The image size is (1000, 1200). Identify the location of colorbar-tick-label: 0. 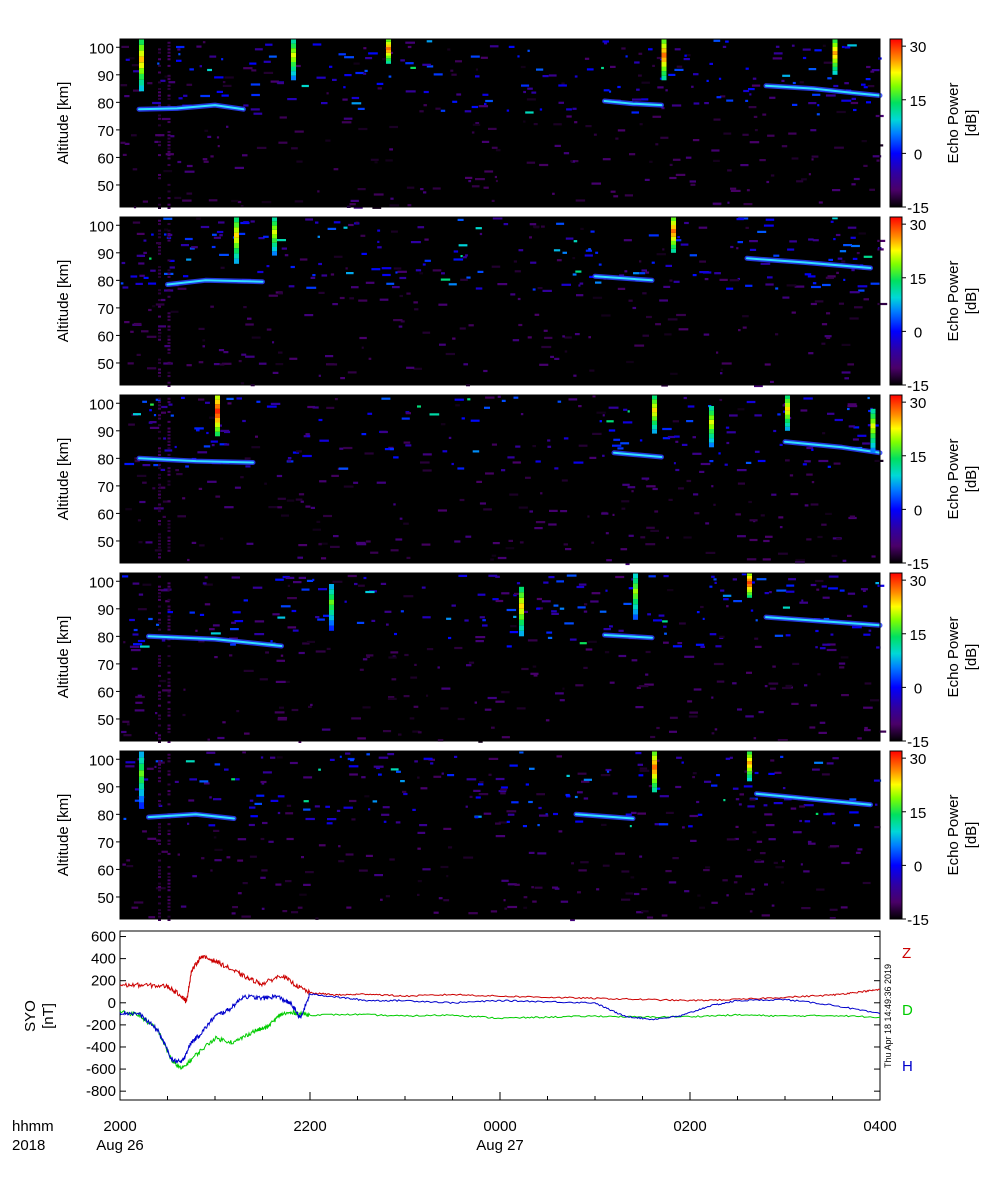
(918, 510).